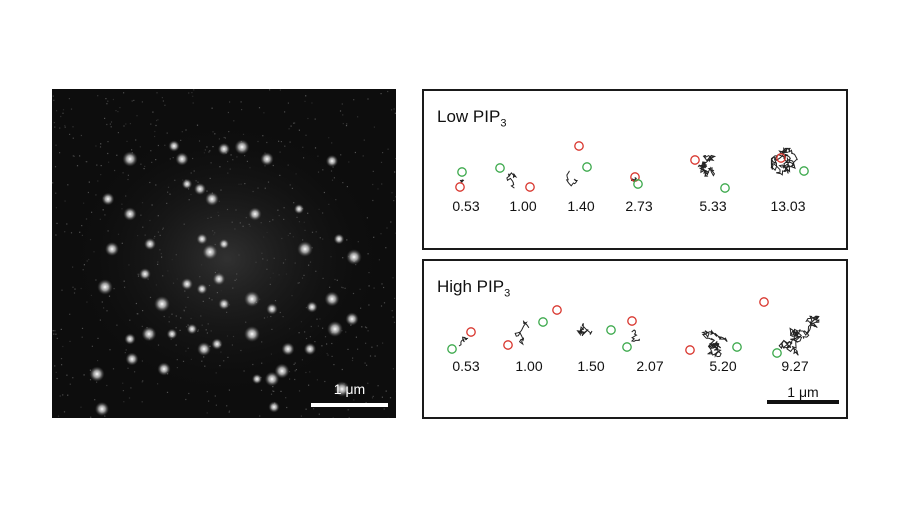 This screenshot has height=507, width=900. I want to click on start-marker, so click(579, 146).